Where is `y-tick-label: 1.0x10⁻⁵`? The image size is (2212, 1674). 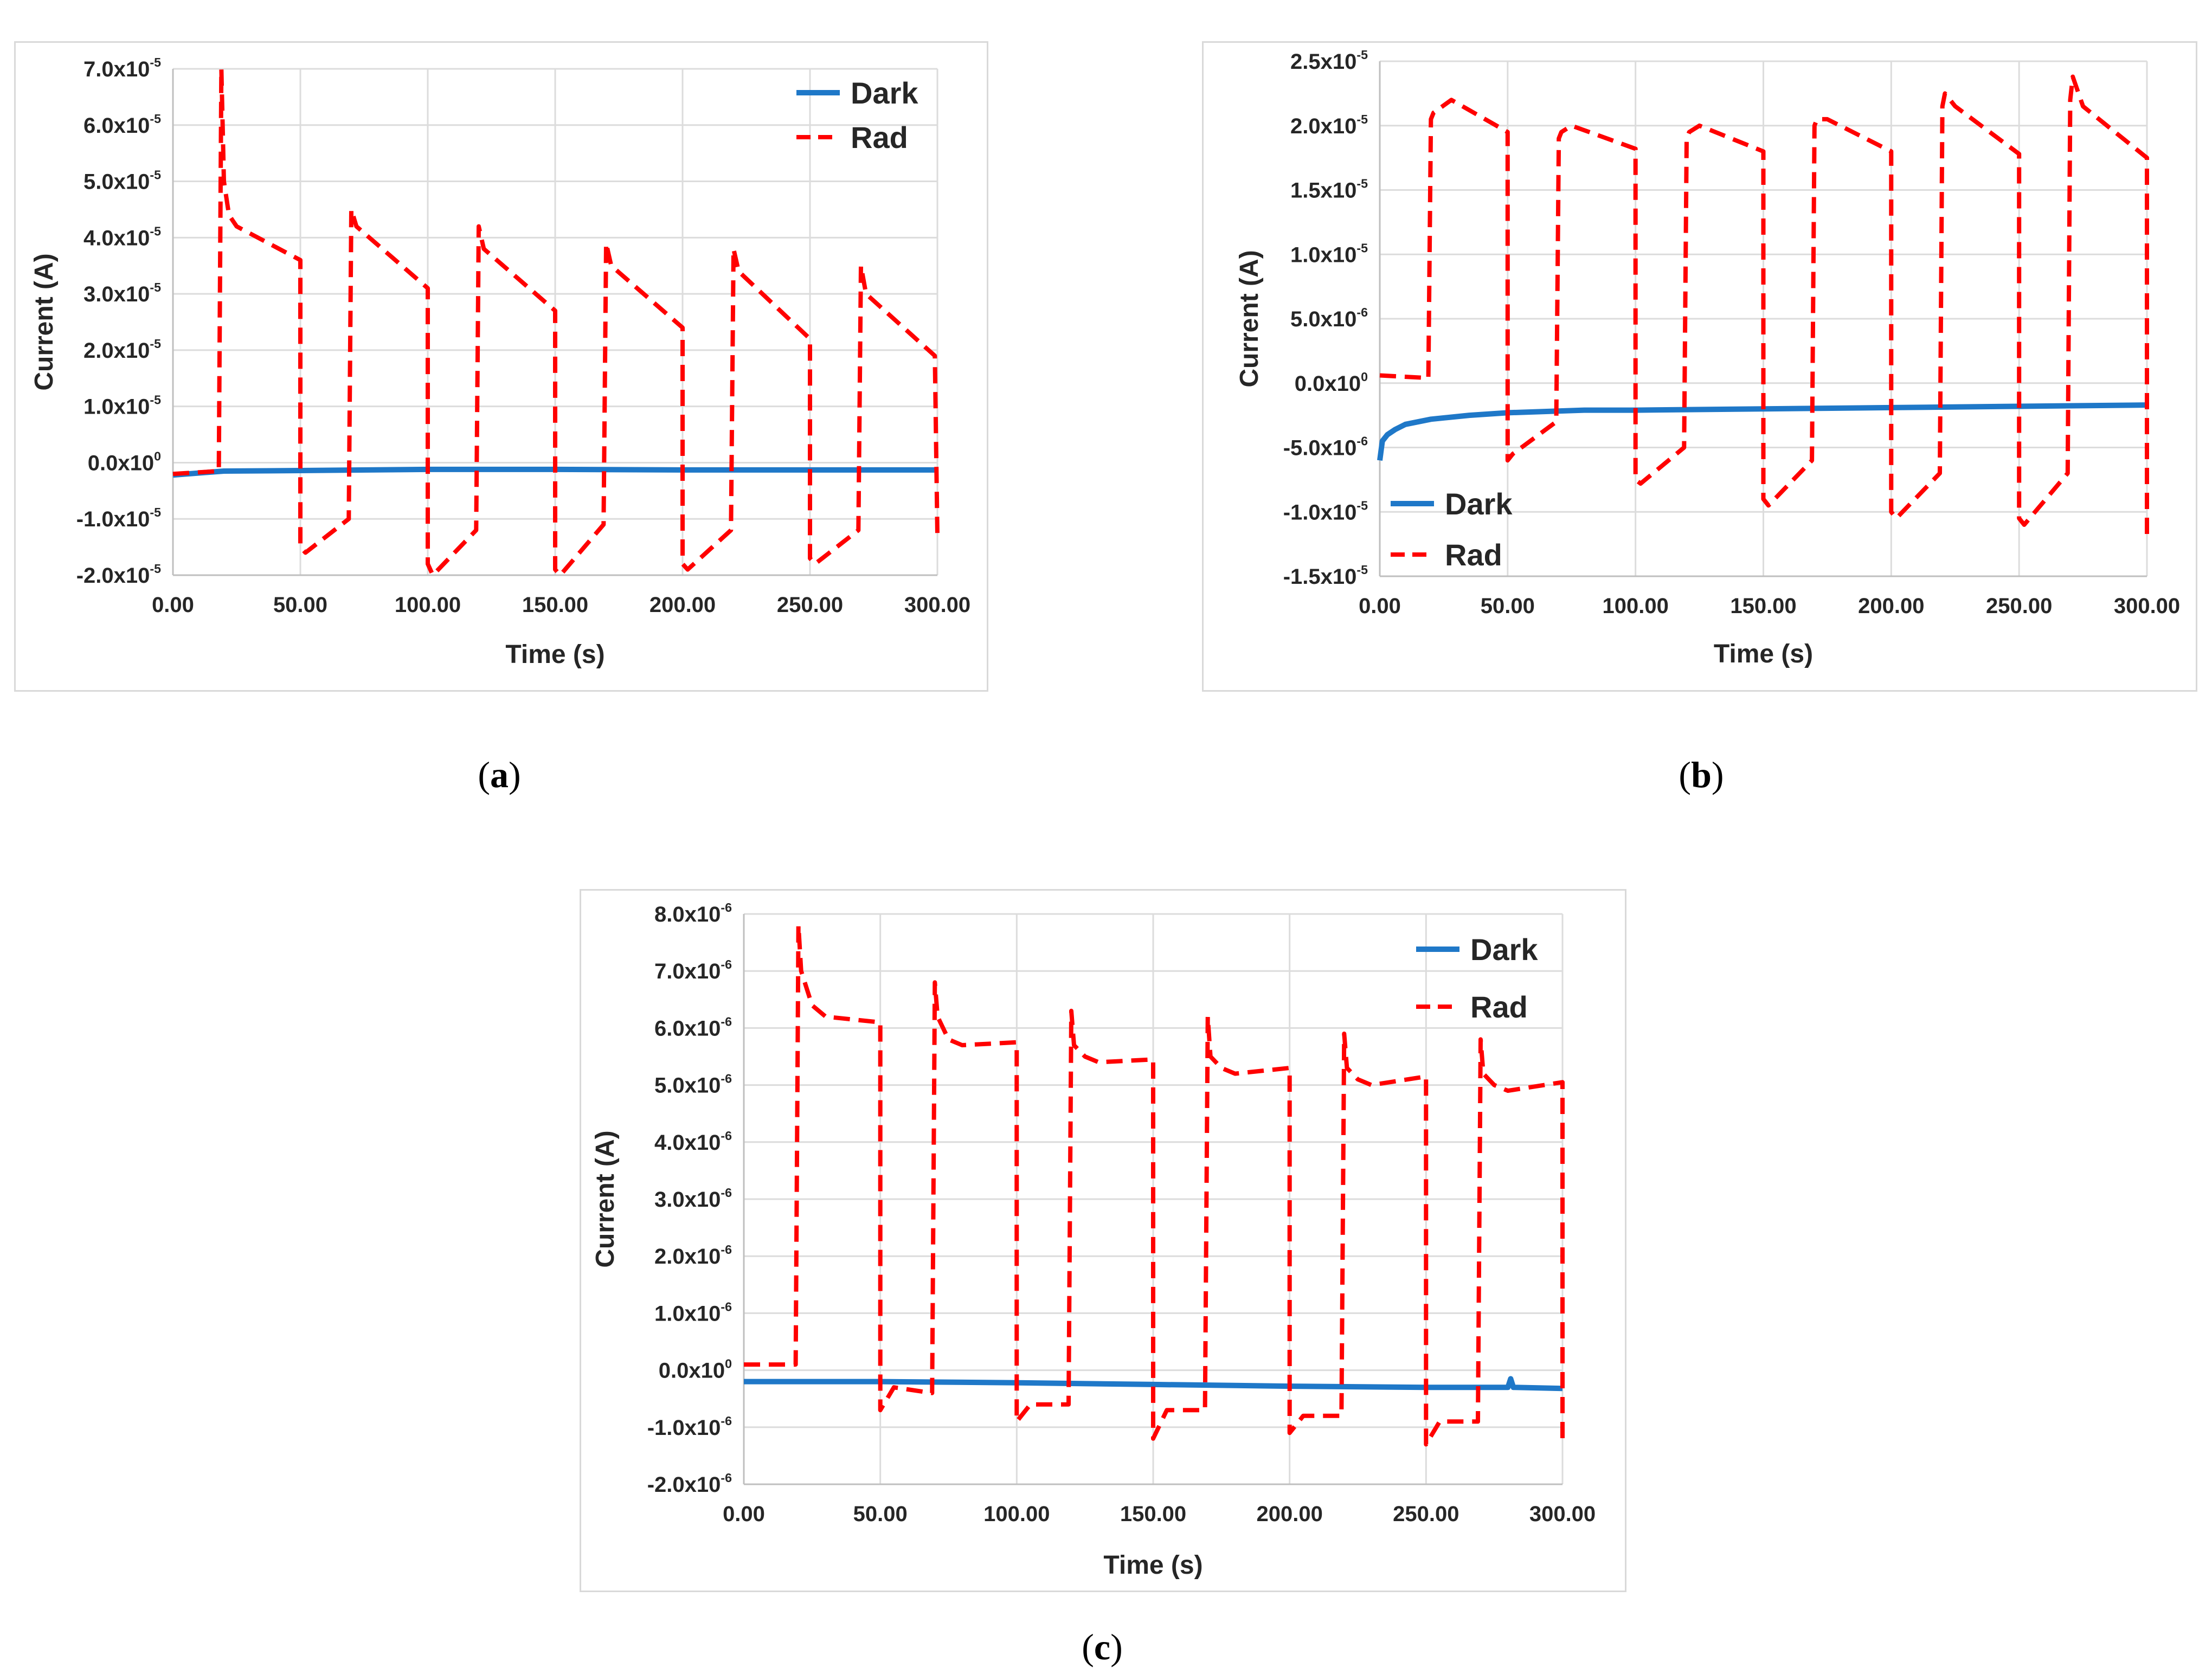
y-tick-label: 1.0x10⁻⁵ is located at coordinates (122, 406).